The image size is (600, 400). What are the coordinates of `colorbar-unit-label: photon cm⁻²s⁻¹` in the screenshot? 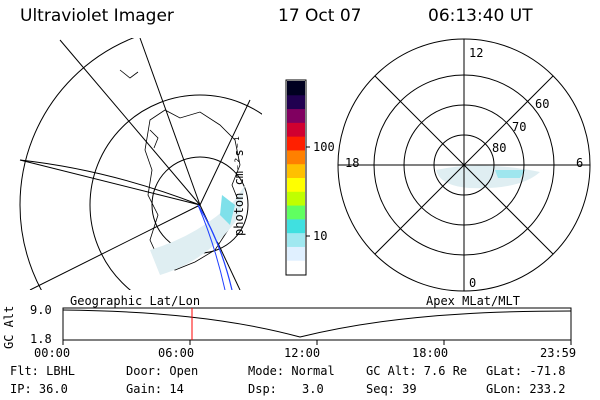 It's located at (239, 185).